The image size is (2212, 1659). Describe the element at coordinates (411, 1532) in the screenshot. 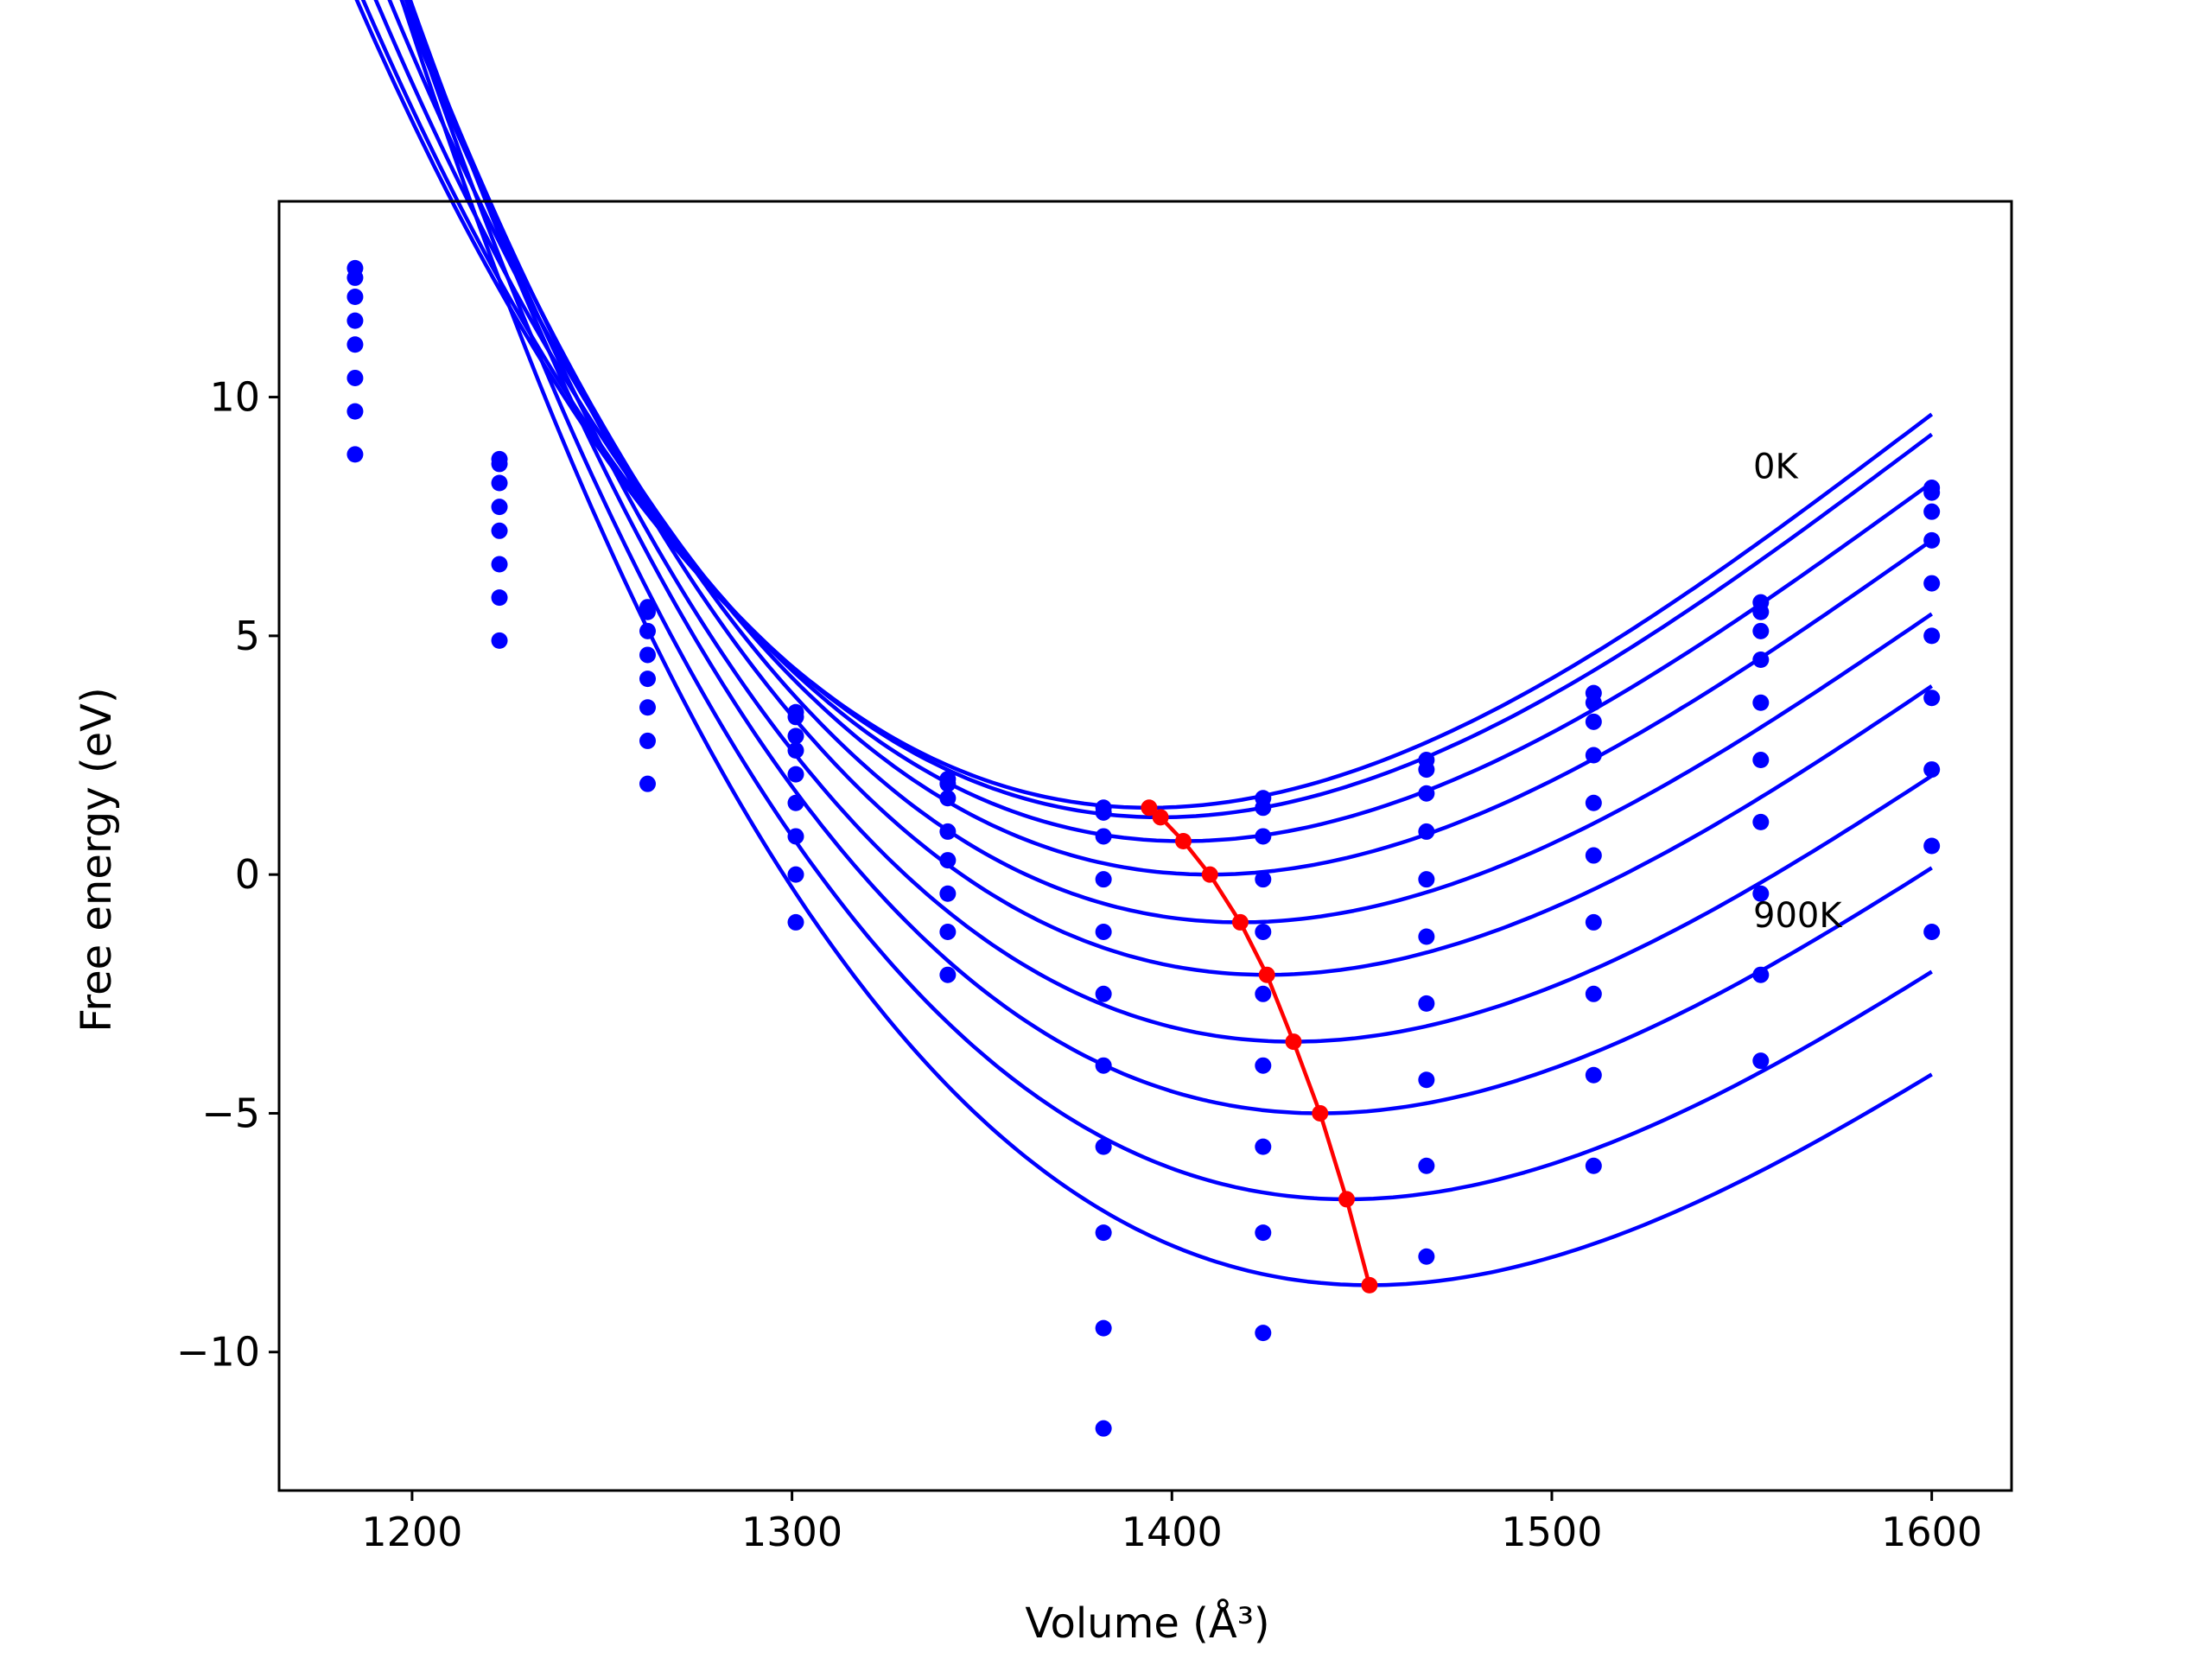

I see `x-tick-label: 1200` at that location.